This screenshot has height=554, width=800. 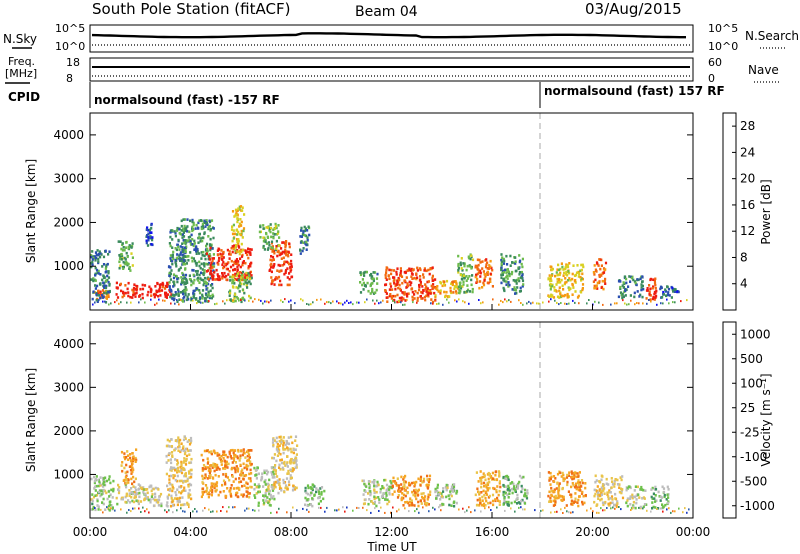 What do you see at coordinates (70, 28) in the screenshot?
I see `noise-left-tick-top: 10^5` at bounding box center [70, 28].